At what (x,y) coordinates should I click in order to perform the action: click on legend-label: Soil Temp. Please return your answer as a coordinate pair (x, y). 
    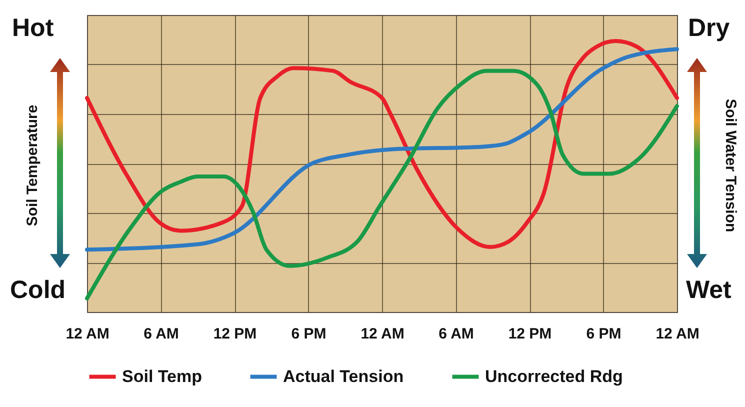
    Looking at the image, I should click on (162, 376).